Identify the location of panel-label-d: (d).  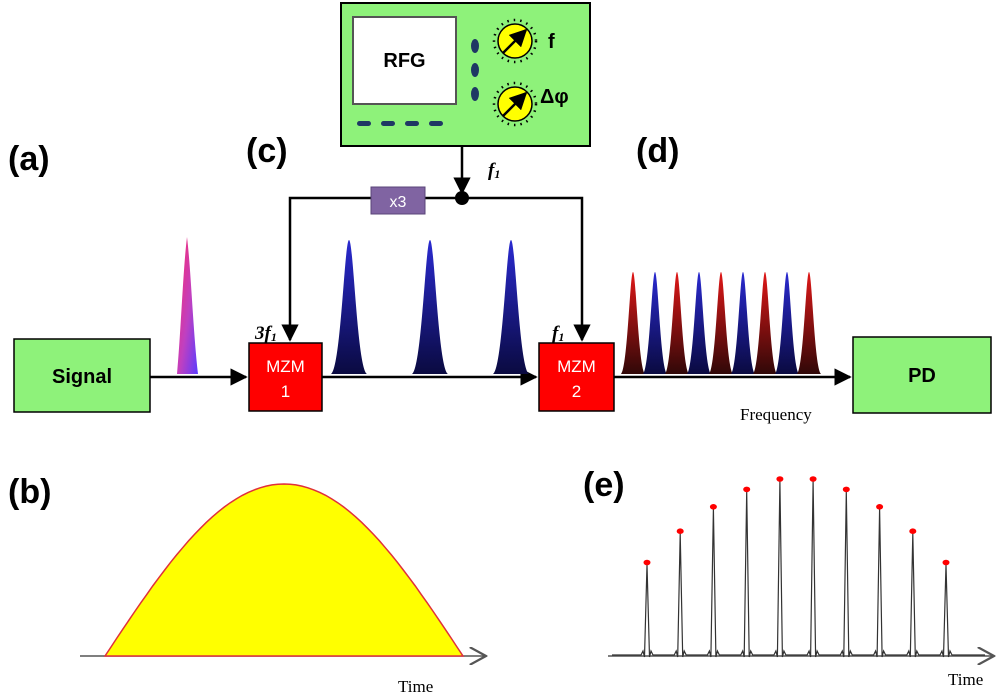
(657, 151).